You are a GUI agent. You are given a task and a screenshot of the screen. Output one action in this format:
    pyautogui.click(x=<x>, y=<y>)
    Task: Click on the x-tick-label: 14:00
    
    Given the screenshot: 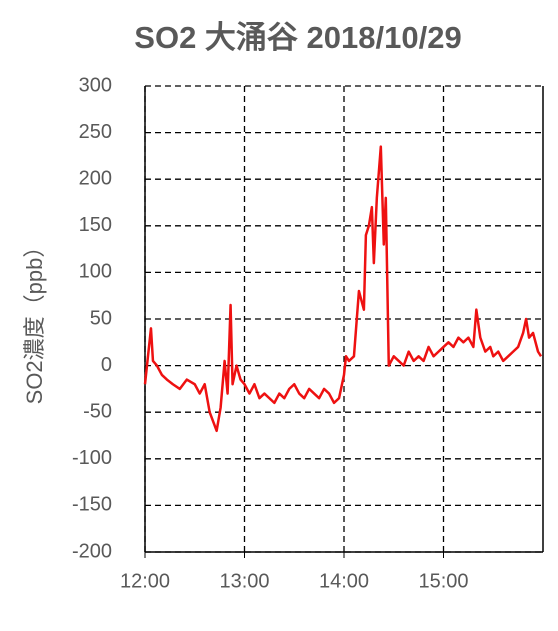 What is the action you would take?
    pyautogui.click(x=344, y=581)
    